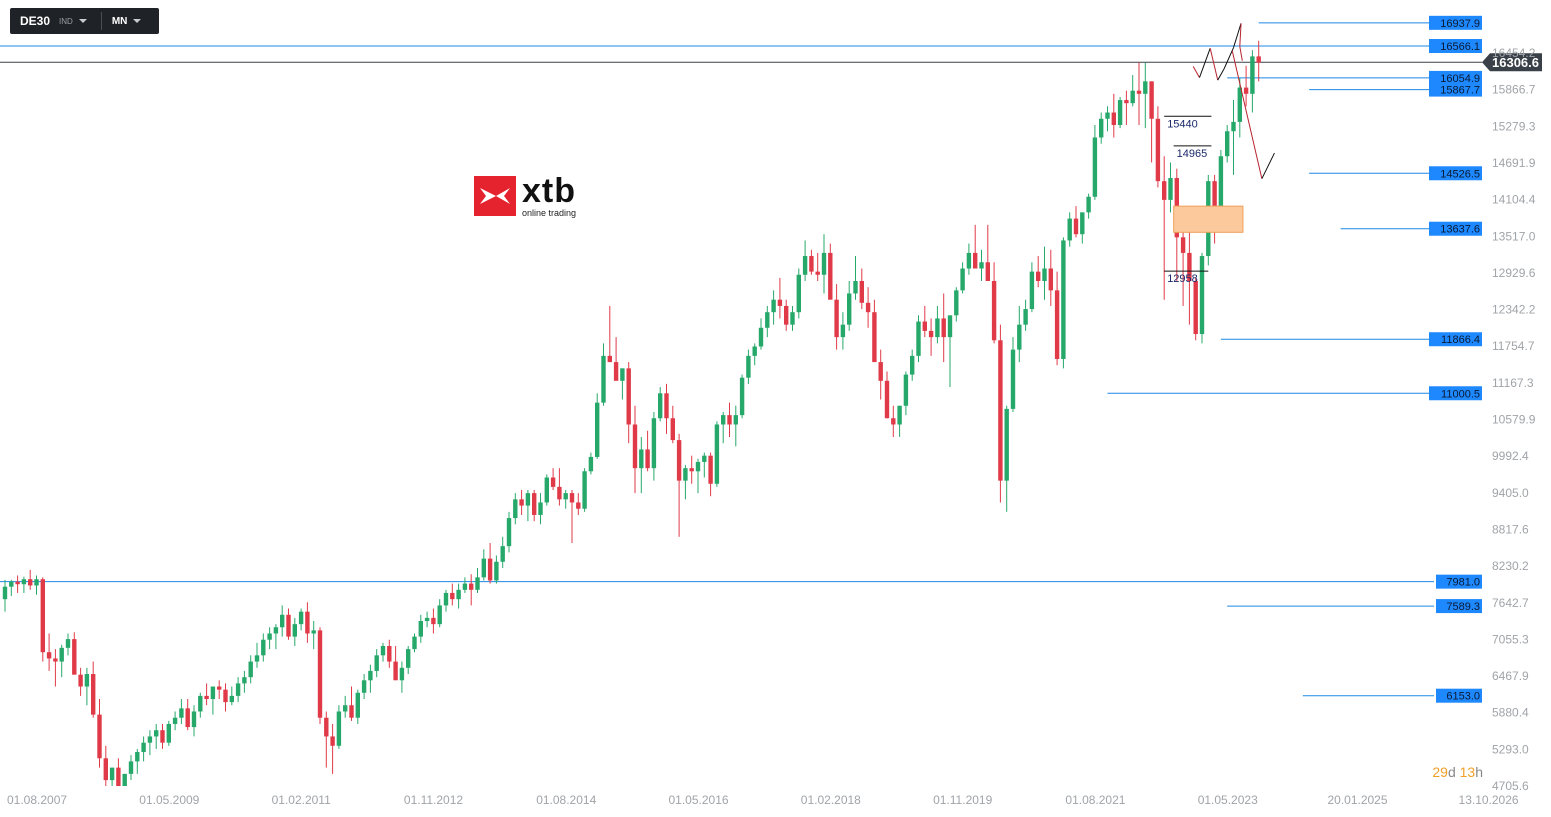 The width and height of the screenshot is (1551, 817). What do you see at coordinates (1489, 800) in the screenshot?
I see `x-tick-label: 13.10.2026` at bounding box center [1489, 800].